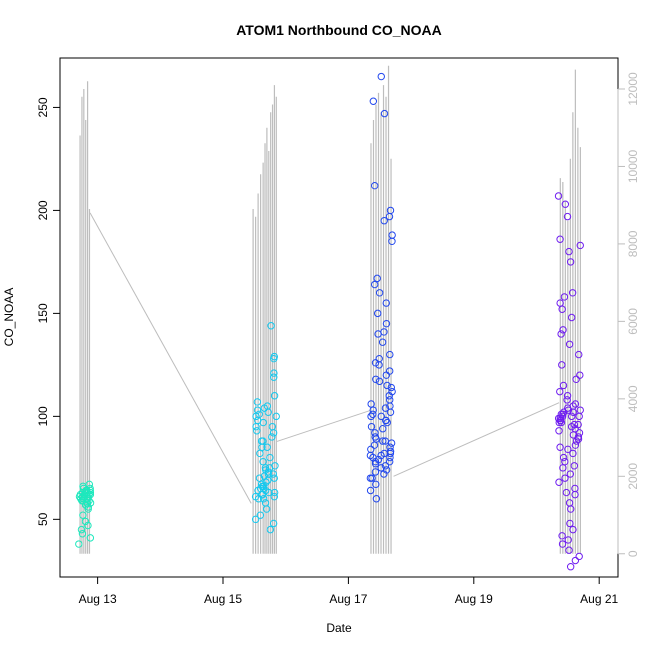 This screenshot has height=650, width=650. I want to click on y2-tick-label: 2000, so click(633, 476).